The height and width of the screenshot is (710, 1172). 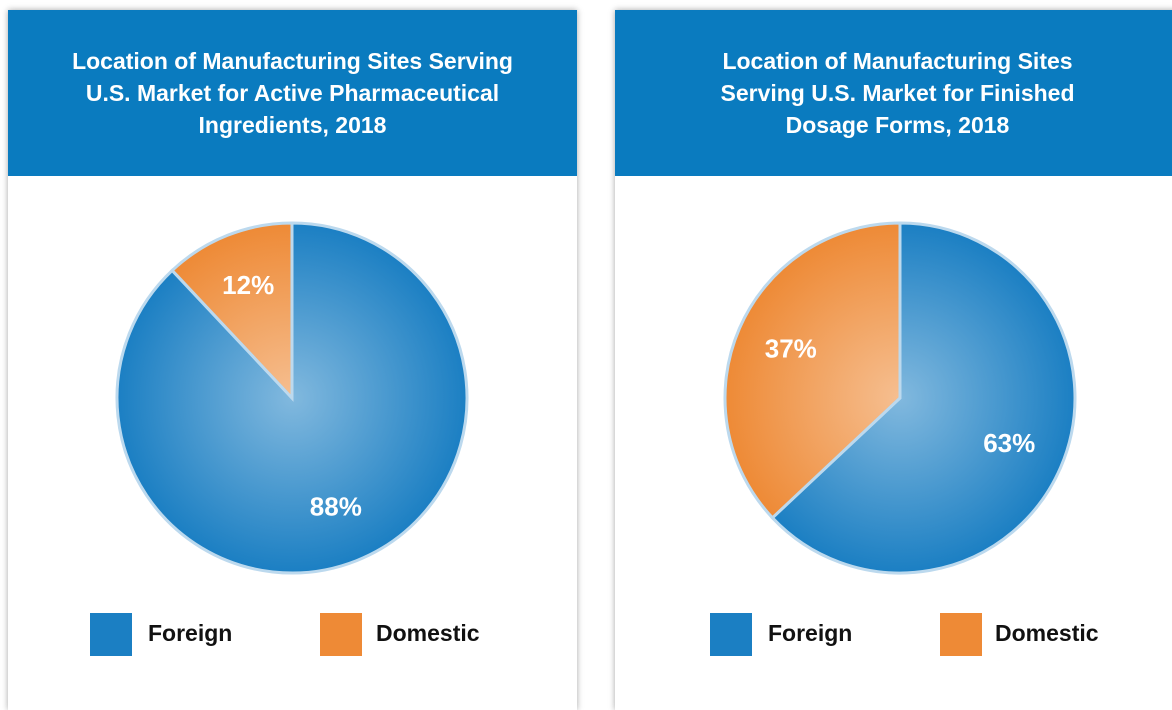 What do you see at coordinates (336, 507) in the screenshot?
I see `data-label: 88%` at bounding box center [336, 507].